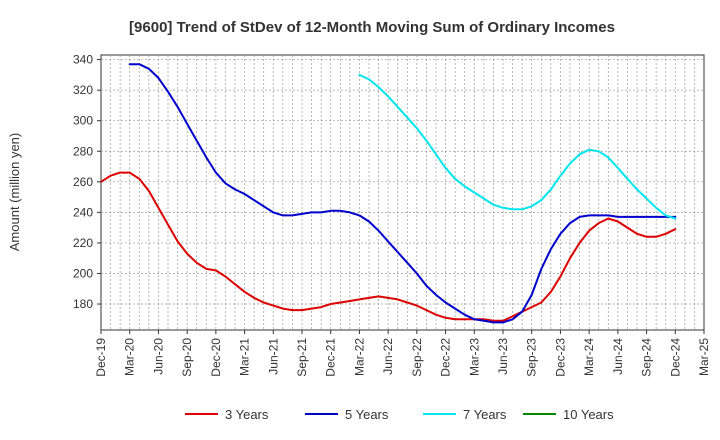  What do you see at coordinates (367, 414) in the screenshot?
I see `legend-label-5-years: 5 Years` at bounding box center [367, 414].